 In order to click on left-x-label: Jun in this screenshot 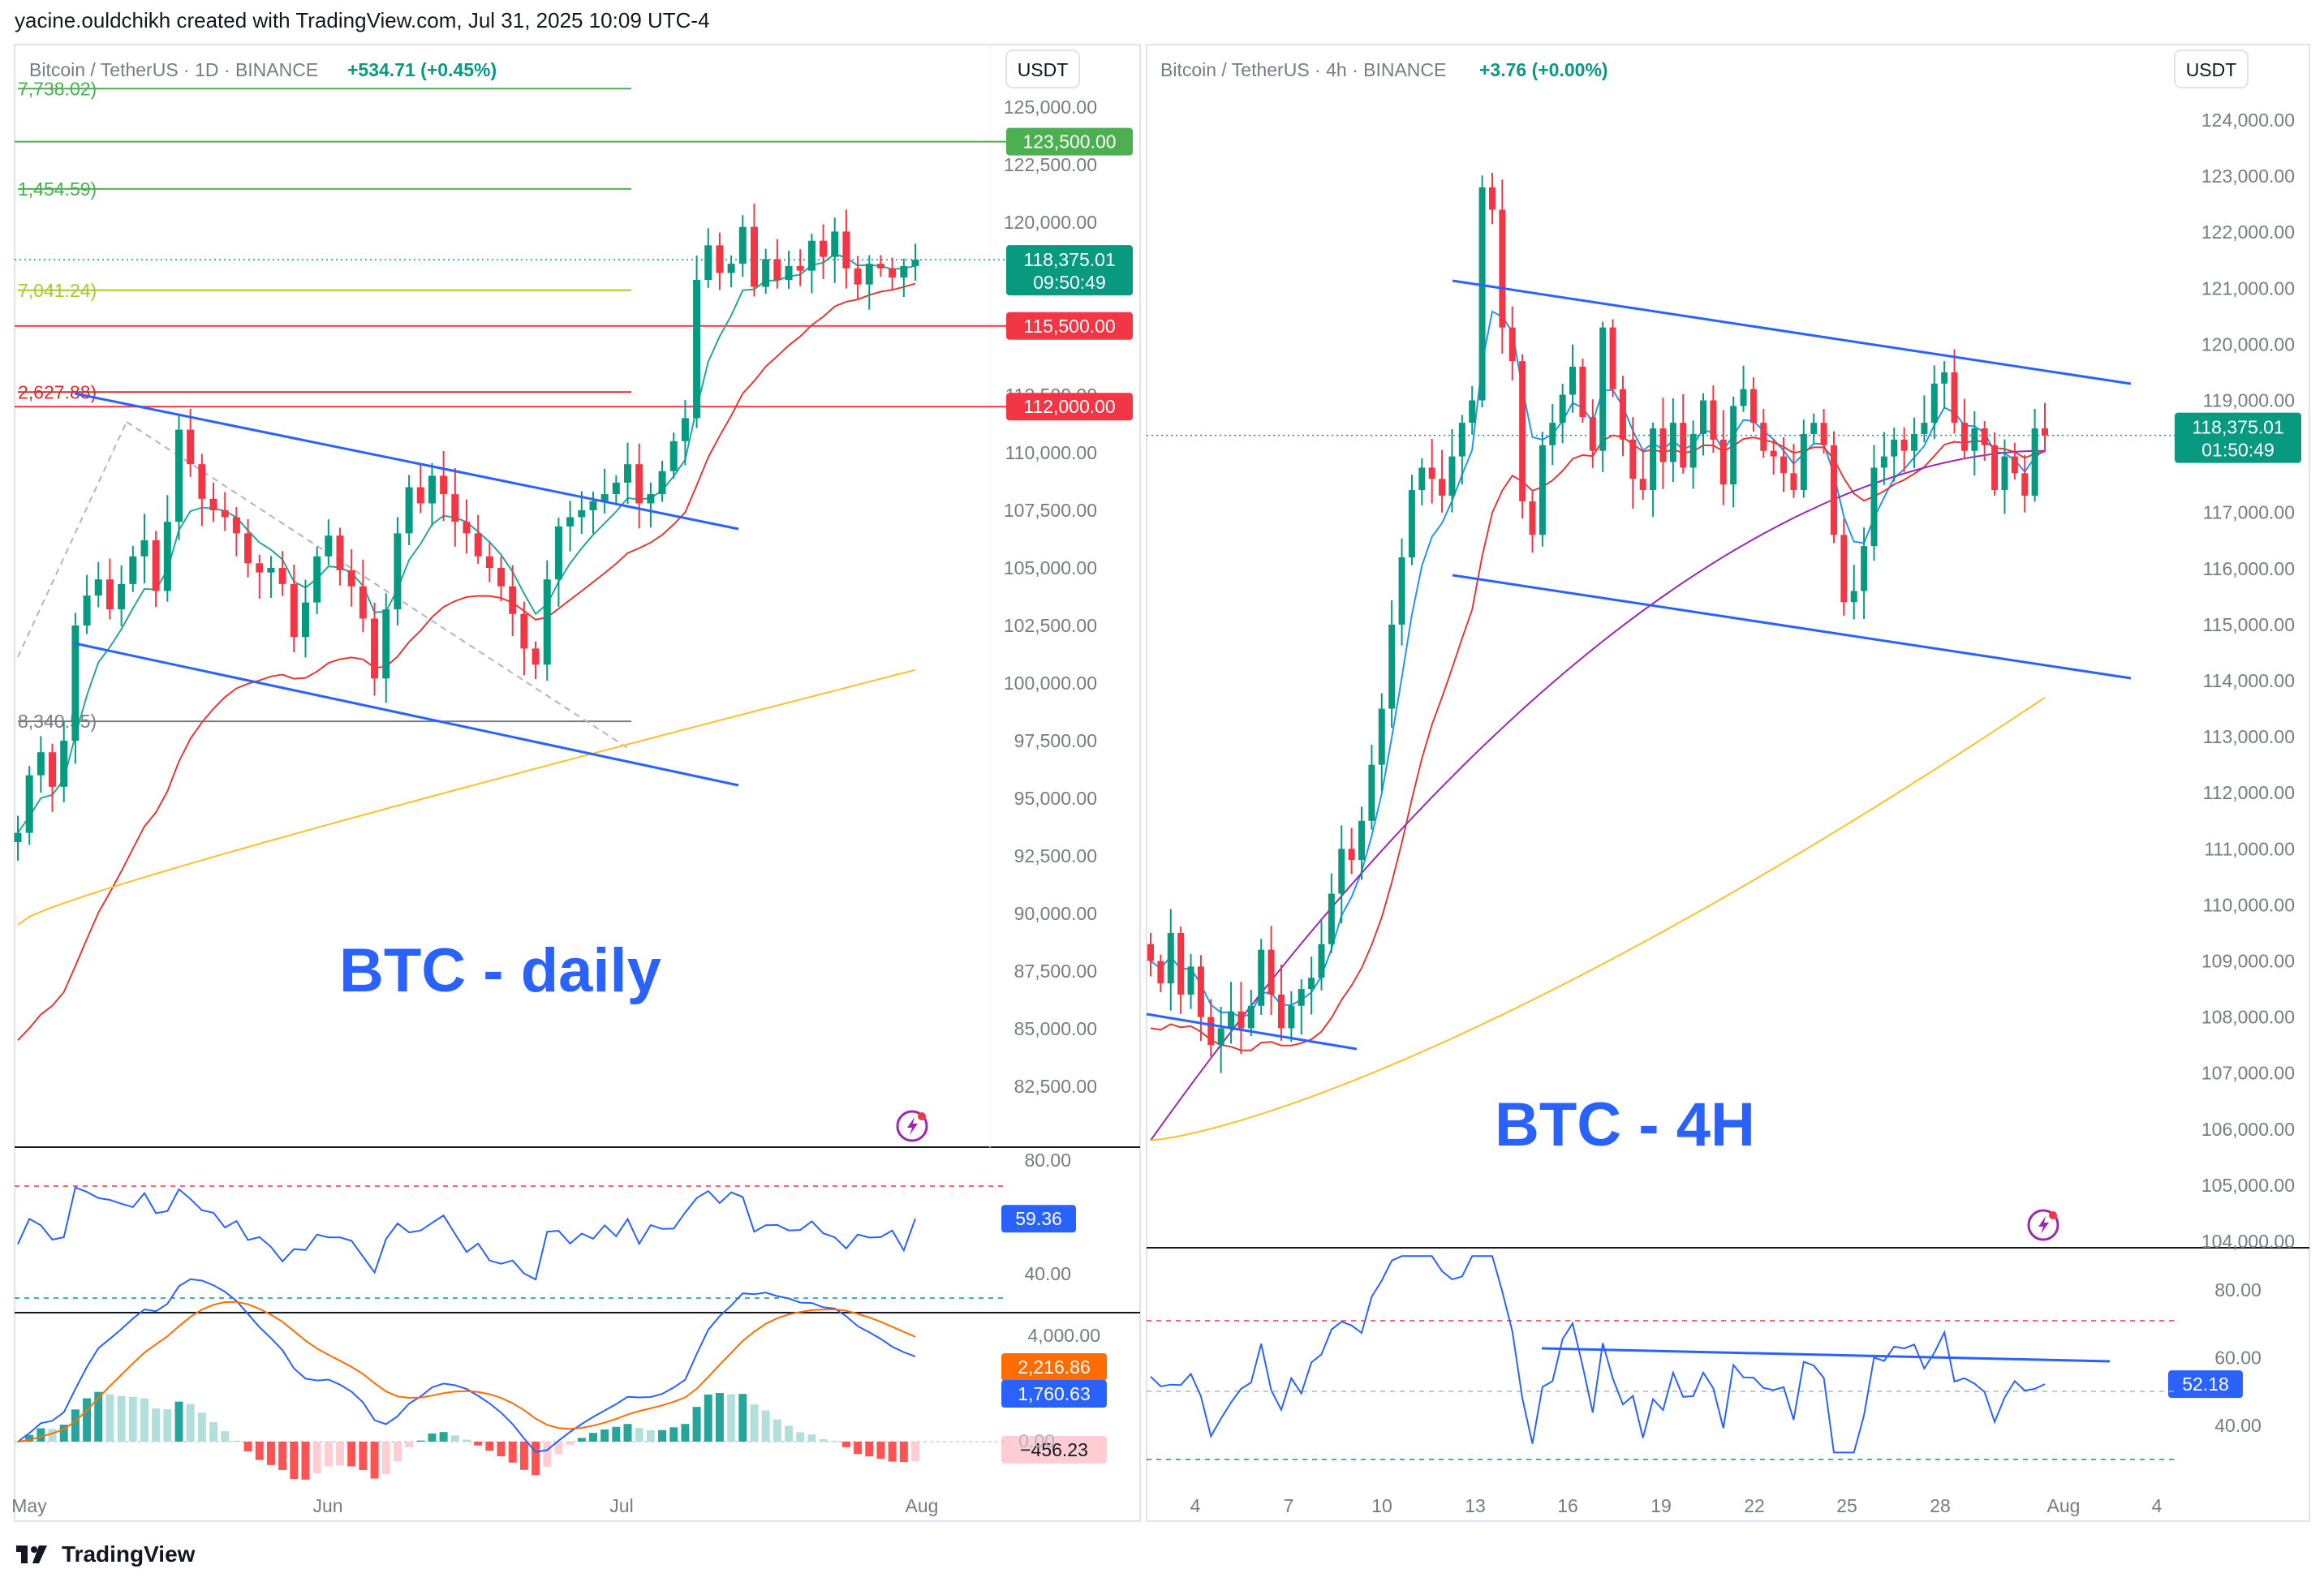, I will do `click(327, 1505)`.